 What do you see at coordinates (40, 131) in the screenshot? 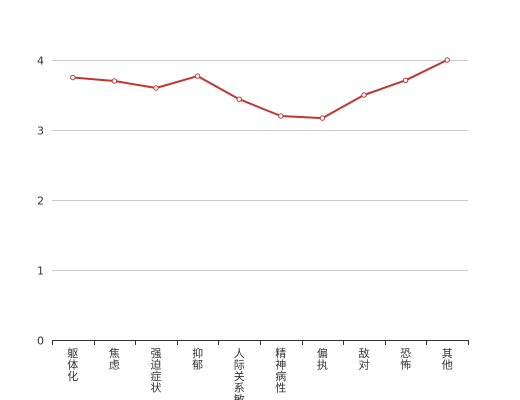
I see `y-tick-label: 3` at bounding box center [40, 131].